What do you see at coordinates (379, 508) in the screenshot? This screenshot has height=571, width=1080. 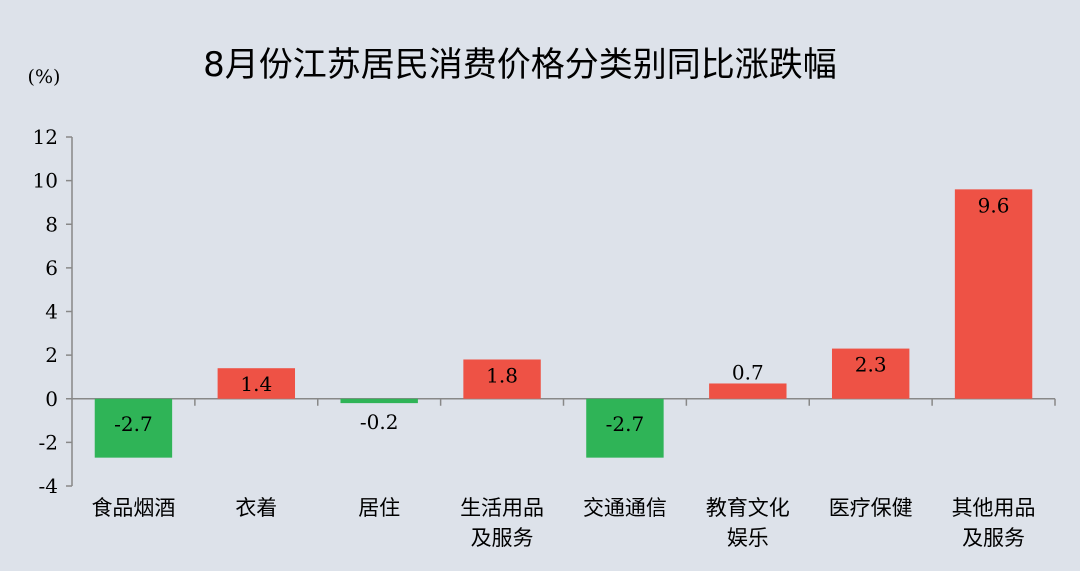 I see `category-label: 居住` at bounding box center [379, 508].